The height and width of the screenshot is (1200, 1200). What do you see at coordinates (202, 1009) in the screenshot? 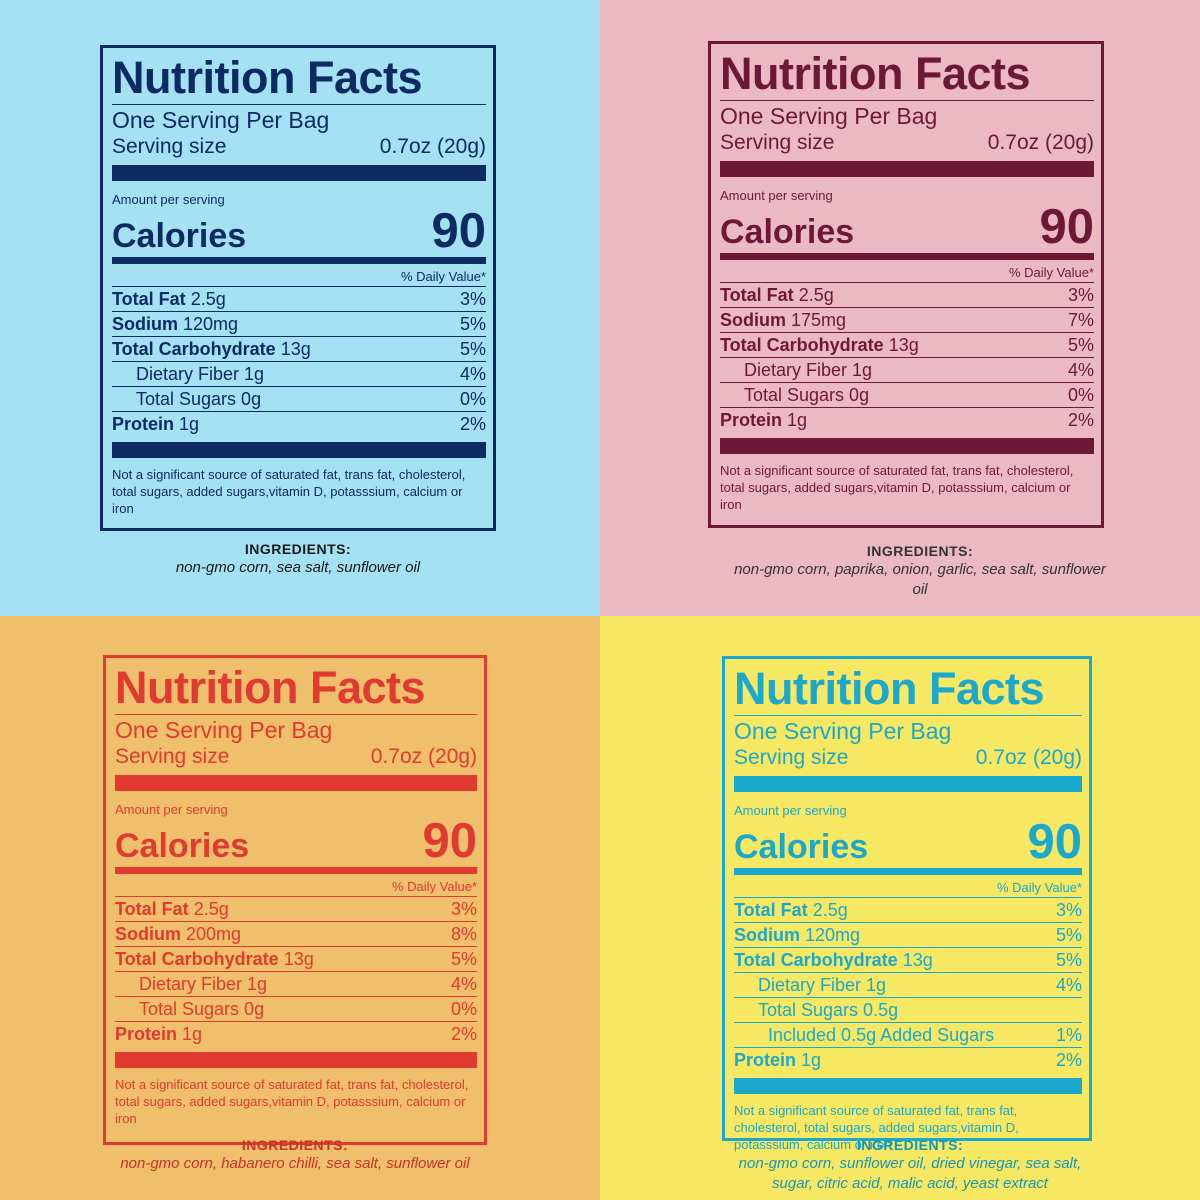
I see `nutrient-name: Total Sugars 0g` at bounding box center [202, 1009].